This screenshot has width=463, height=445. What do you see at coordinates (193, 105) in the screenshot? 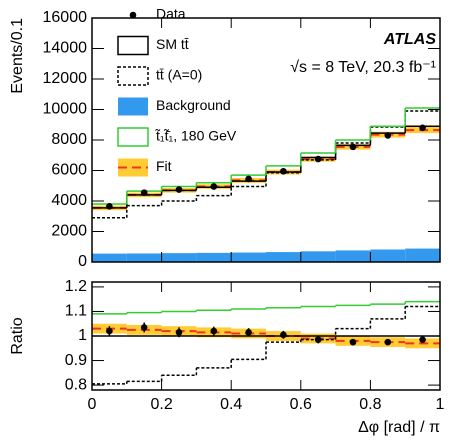
I see `legend-label: Background` at bounding box center [193, 105].